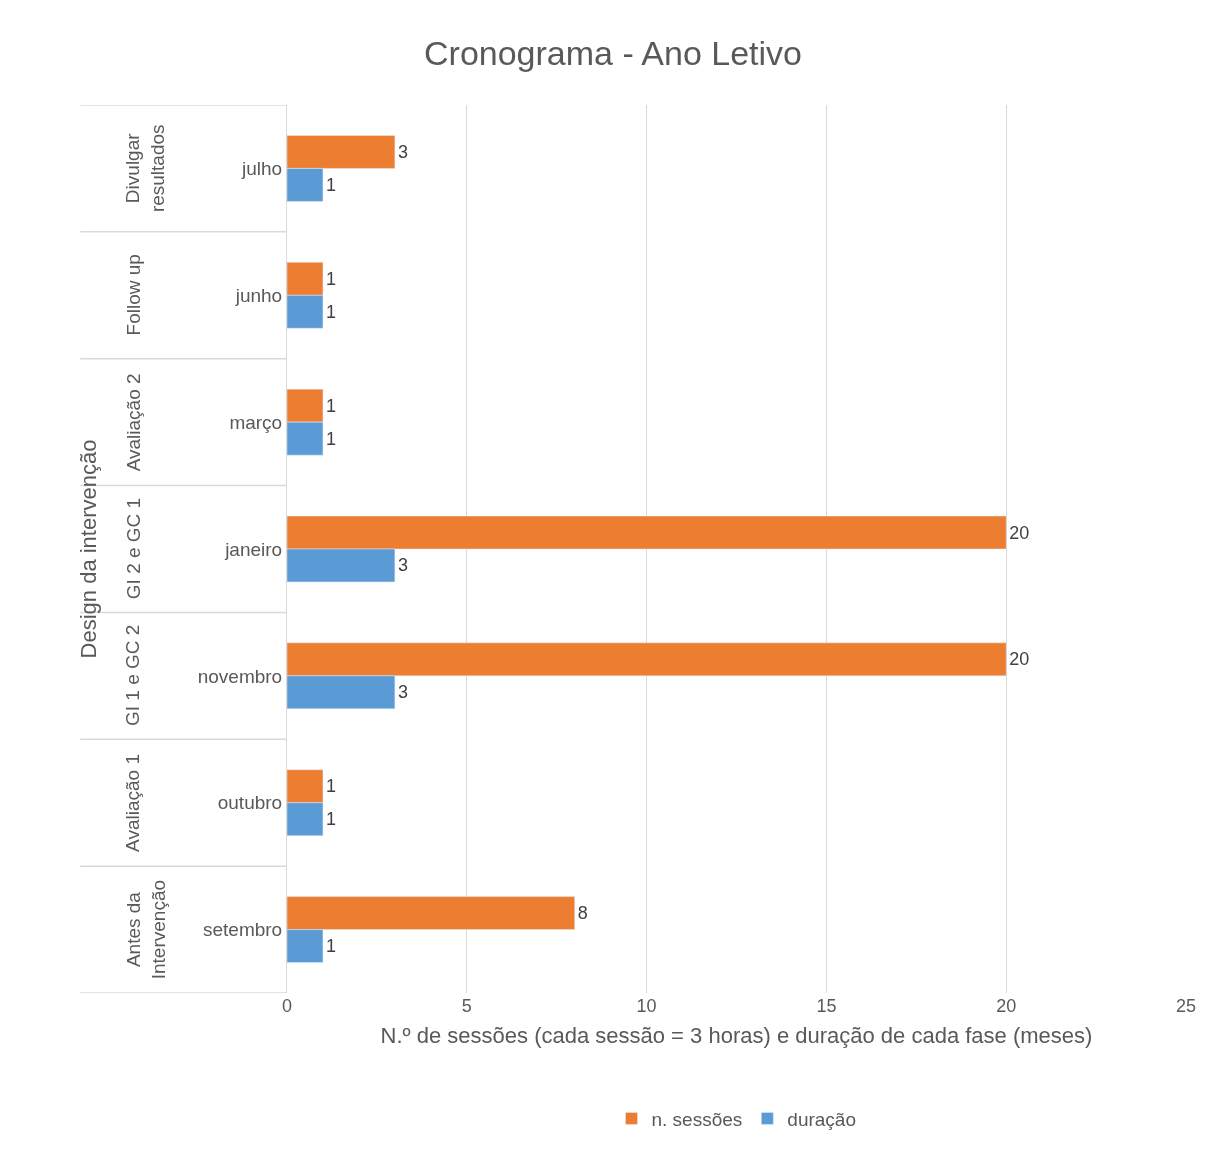 This screenshot has height=1163, width=1226. What do you see at coordinates (253, 549) in the screenshot?
I see `y-tick-label: janeiro` at bounding box center [253, 549].